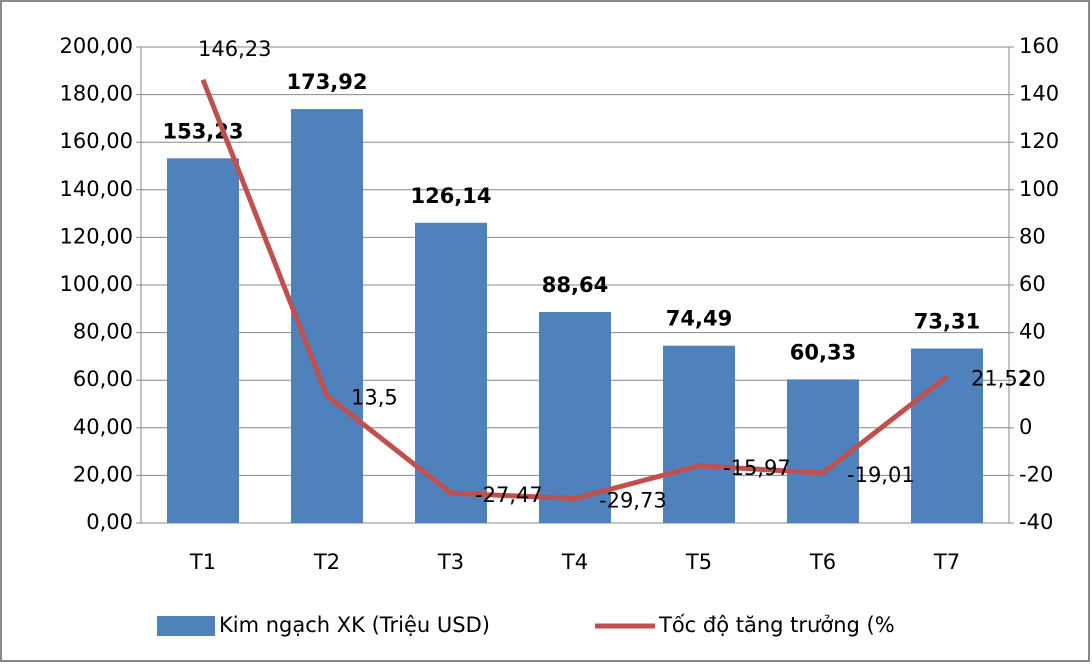  Describe the element at coordinates (776, 625) in the screenshot. I see `legend-label: Tốc độ tăng trưởng (%` at that location.